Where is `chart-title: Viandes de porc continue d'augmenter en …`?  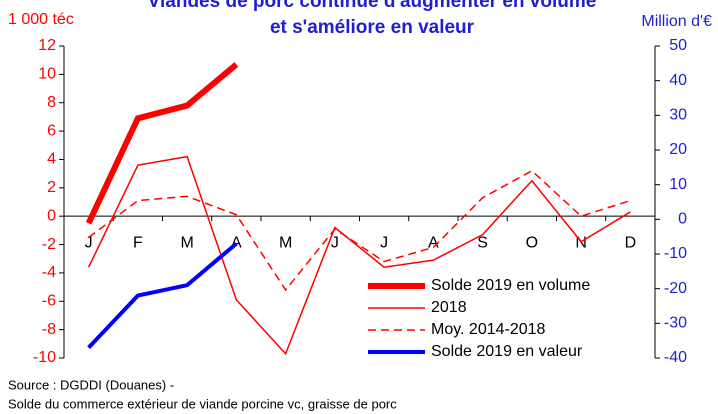
chart-title: Viandes de porc continue d'augmenter en … is located at coordinates (372, 6).